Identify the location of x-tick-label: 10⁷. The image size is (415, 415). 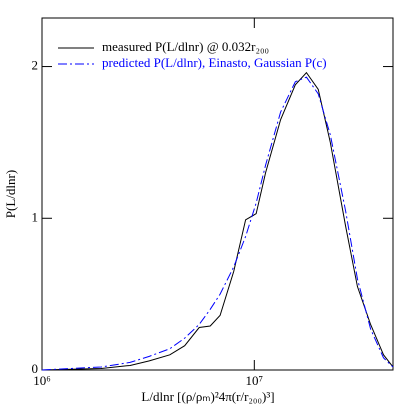
(255, 380).